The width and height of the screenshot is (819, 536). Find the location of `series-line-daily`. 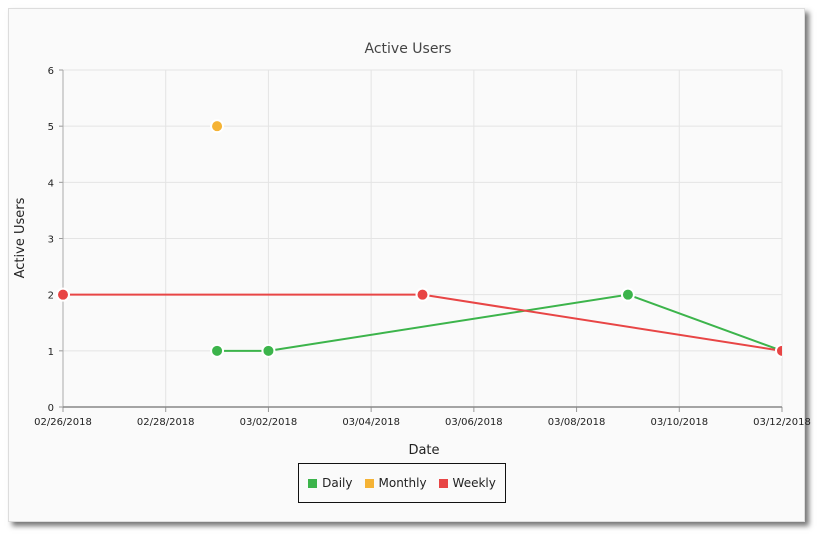

series-line-daily is located at coordinates (499, 322).